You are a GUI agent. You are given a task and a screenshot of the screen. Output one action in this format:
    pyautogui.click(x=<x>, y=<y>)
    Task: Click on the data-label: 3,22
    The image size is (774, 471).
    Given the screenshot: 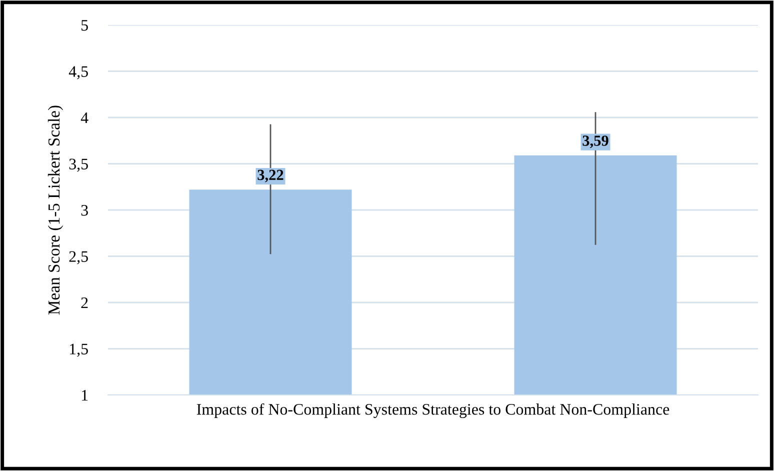 What is the action you would take?
    pyautogui.click(x=271, y=176)
    